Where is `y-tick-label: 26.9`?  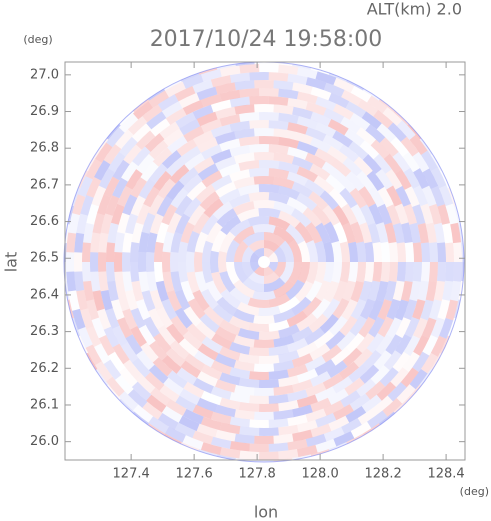
y-tick-label: 26.9 is located at coordinates (44, 111).